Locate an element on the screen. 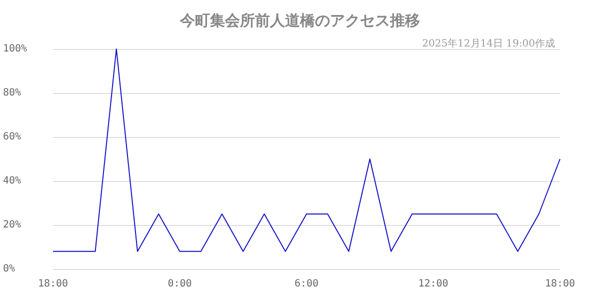 The height and width of the screenshot is (300, 600). y-tick-label: 20% is located at coordinates (12, 225).